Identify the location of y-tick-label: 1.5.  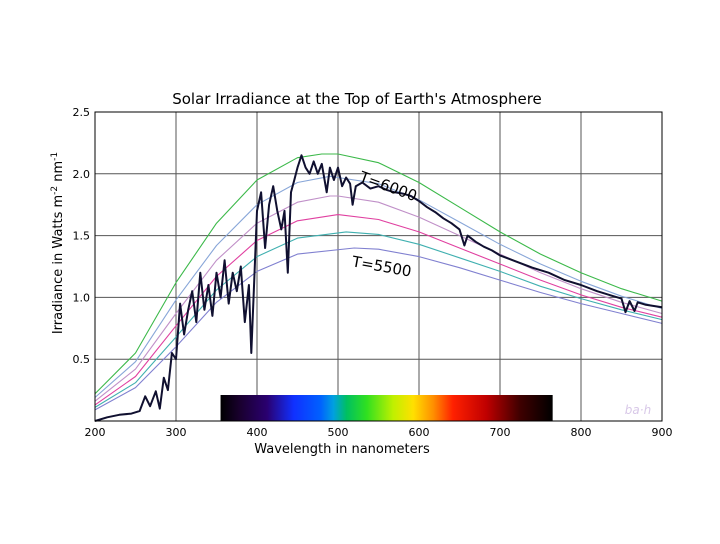
(82, 236).